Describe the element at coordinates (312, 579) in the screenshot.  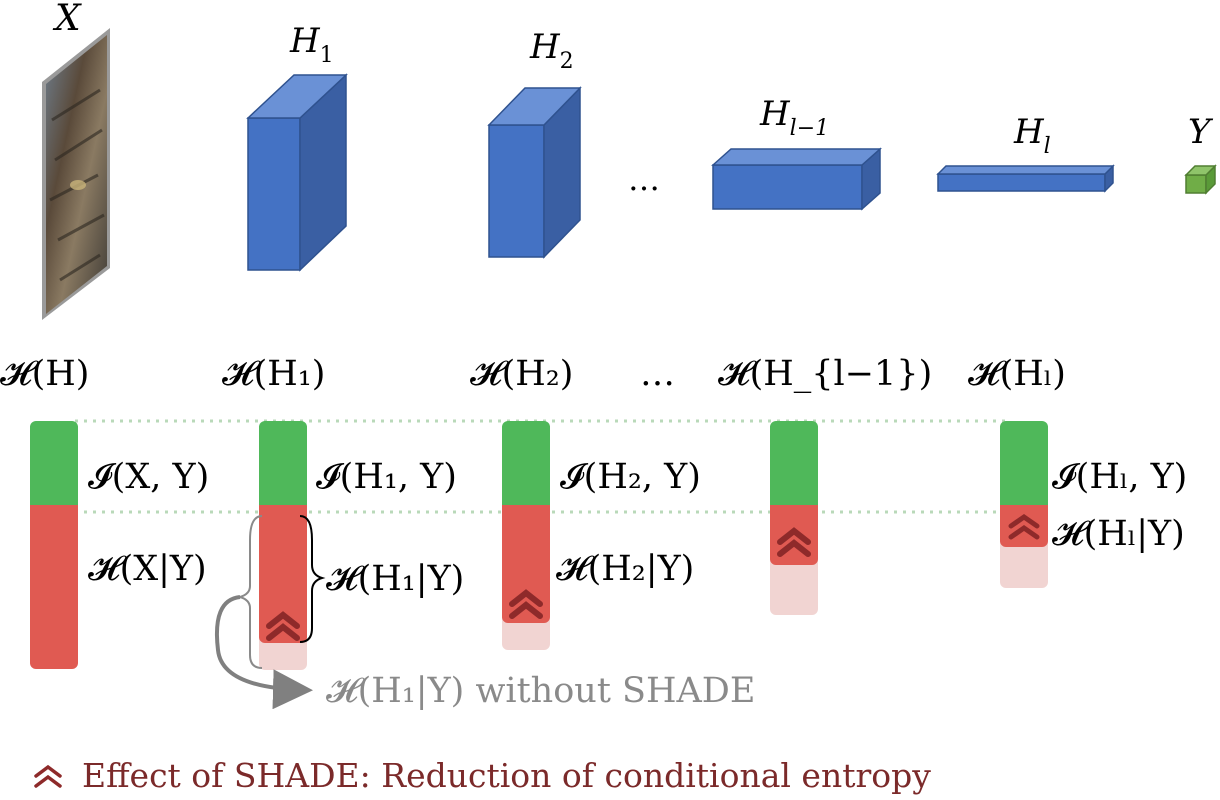
I see `brace-right-h1` at that location.